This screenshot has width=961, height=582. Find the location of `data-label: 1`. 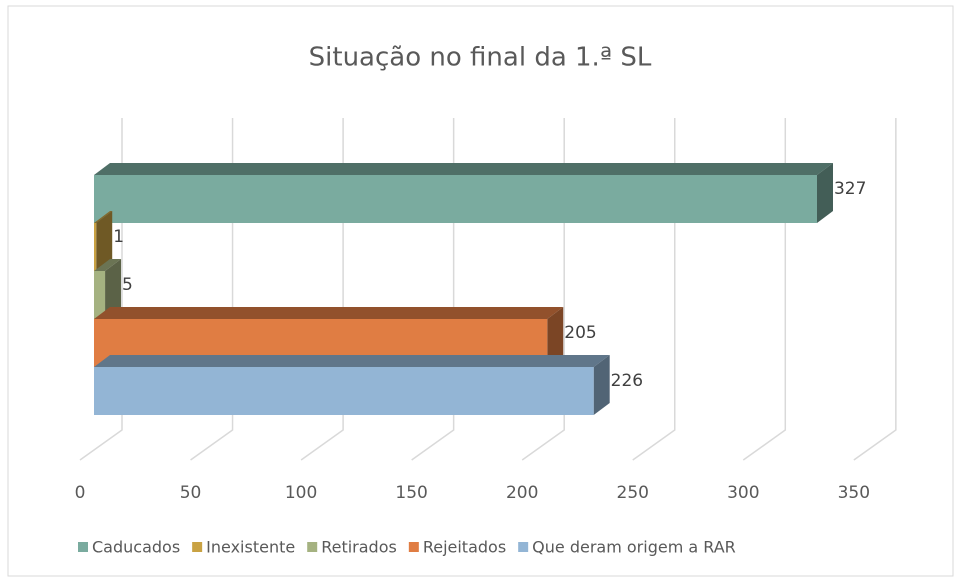

data-label: 1 is located at coordinates (118, 237).